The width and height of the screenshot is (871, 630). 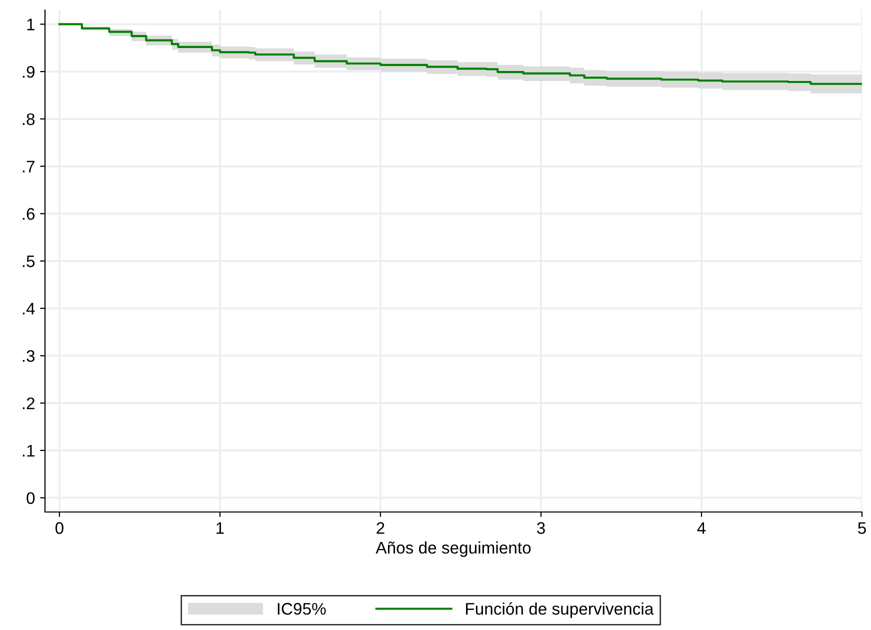 I want to click on y-tick-label: 0, so click(x=30, y=498).